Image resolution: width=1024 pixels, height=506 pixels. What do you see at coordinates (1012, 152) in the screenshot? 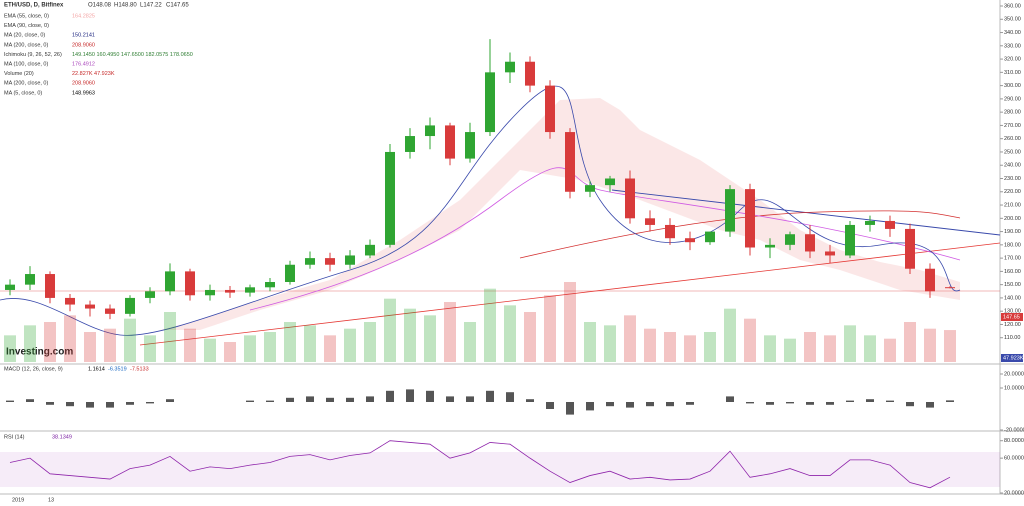
I see `y-tick-label: 250.00` at bounding box center [1012, 152].